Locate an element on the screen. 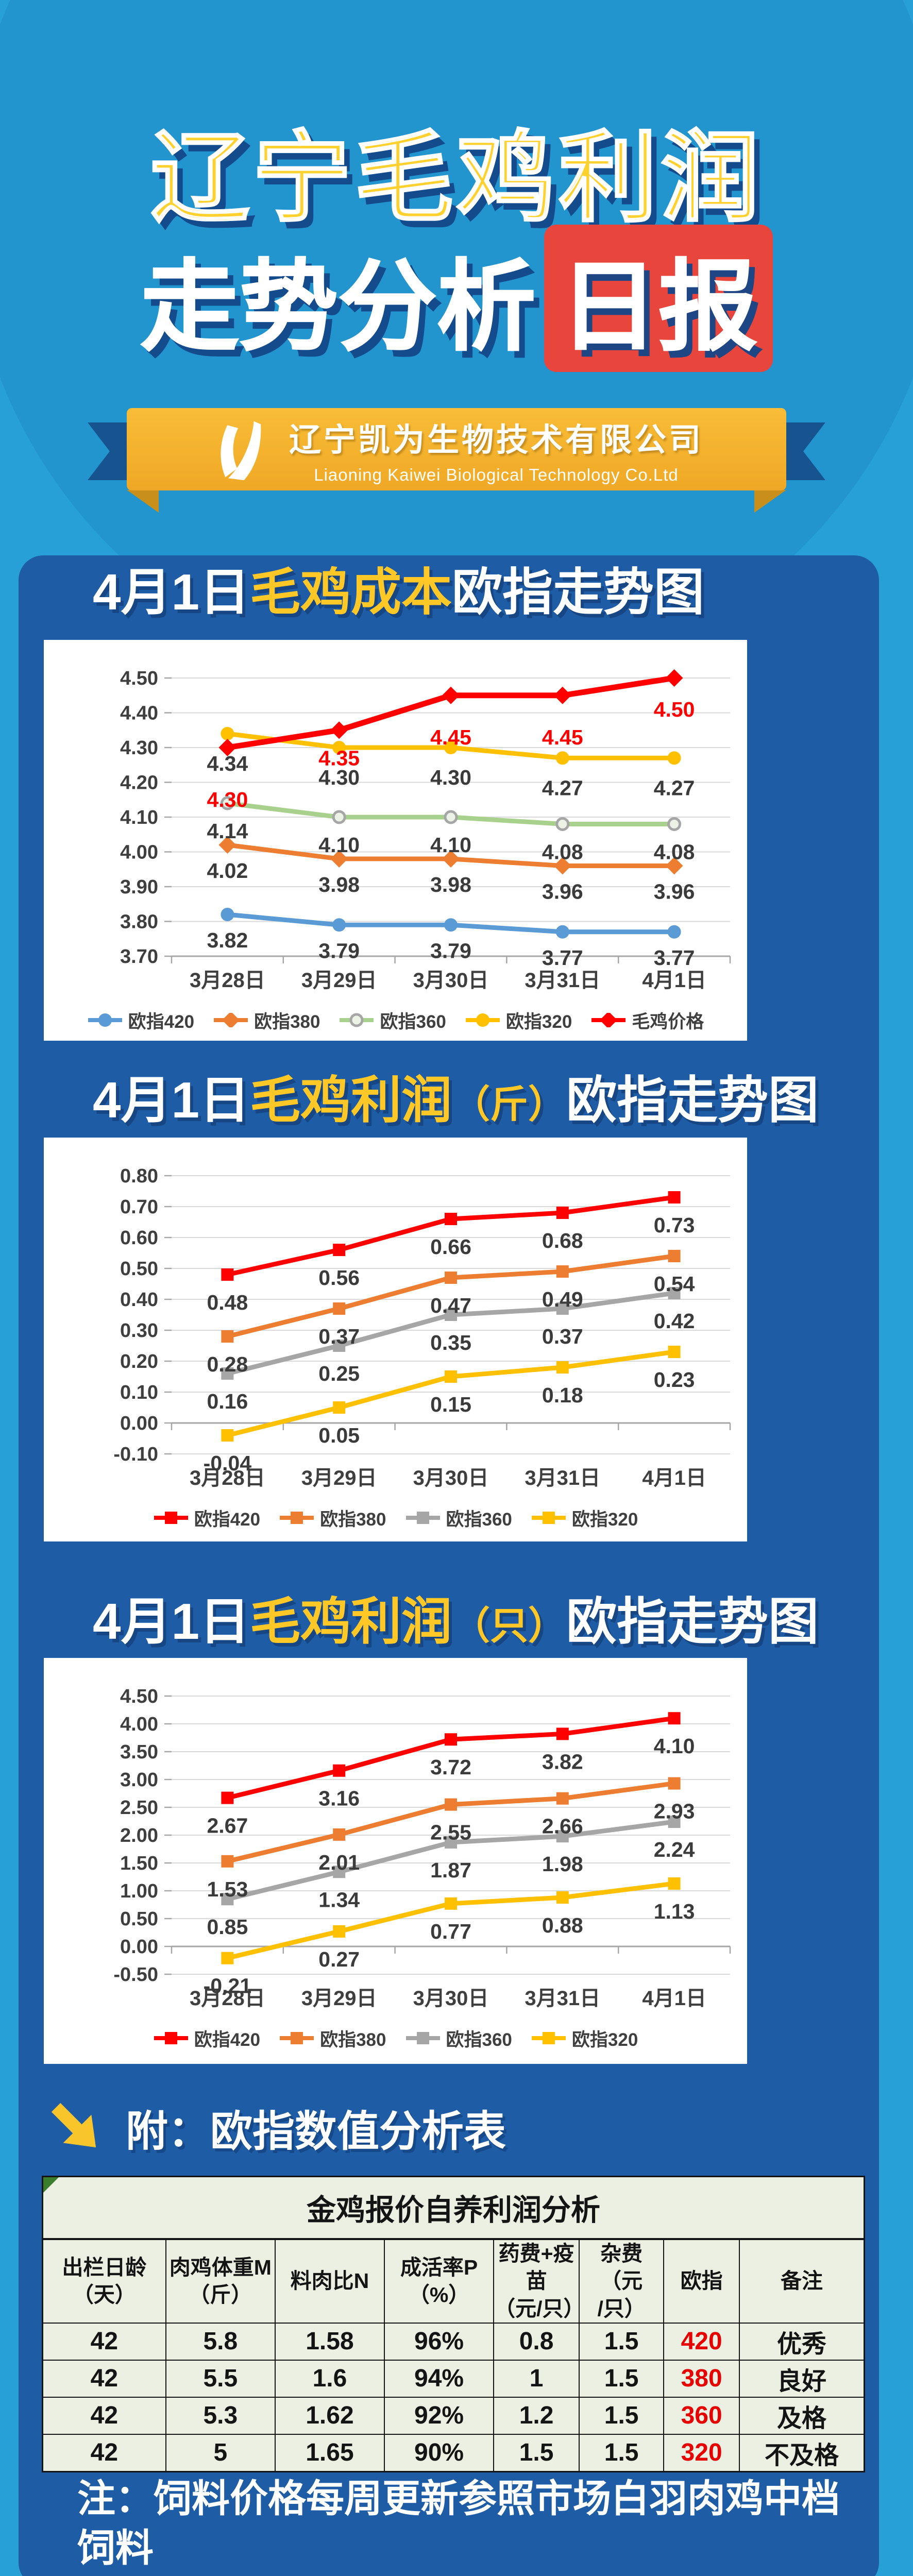 This screenshot has height=2576, width=913. appendix-heading: 附：欧指数值分析表 is located at coordinates (277, 2128).